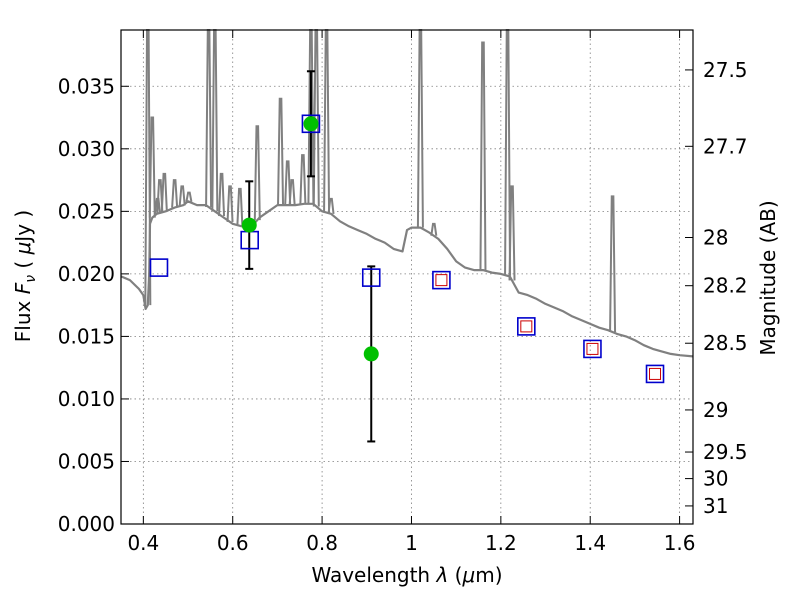  What do you see at coordinates (725, 70) in the screenshot?
I see `y2-tick-label: 27.5` at bounding box center [725, 70].